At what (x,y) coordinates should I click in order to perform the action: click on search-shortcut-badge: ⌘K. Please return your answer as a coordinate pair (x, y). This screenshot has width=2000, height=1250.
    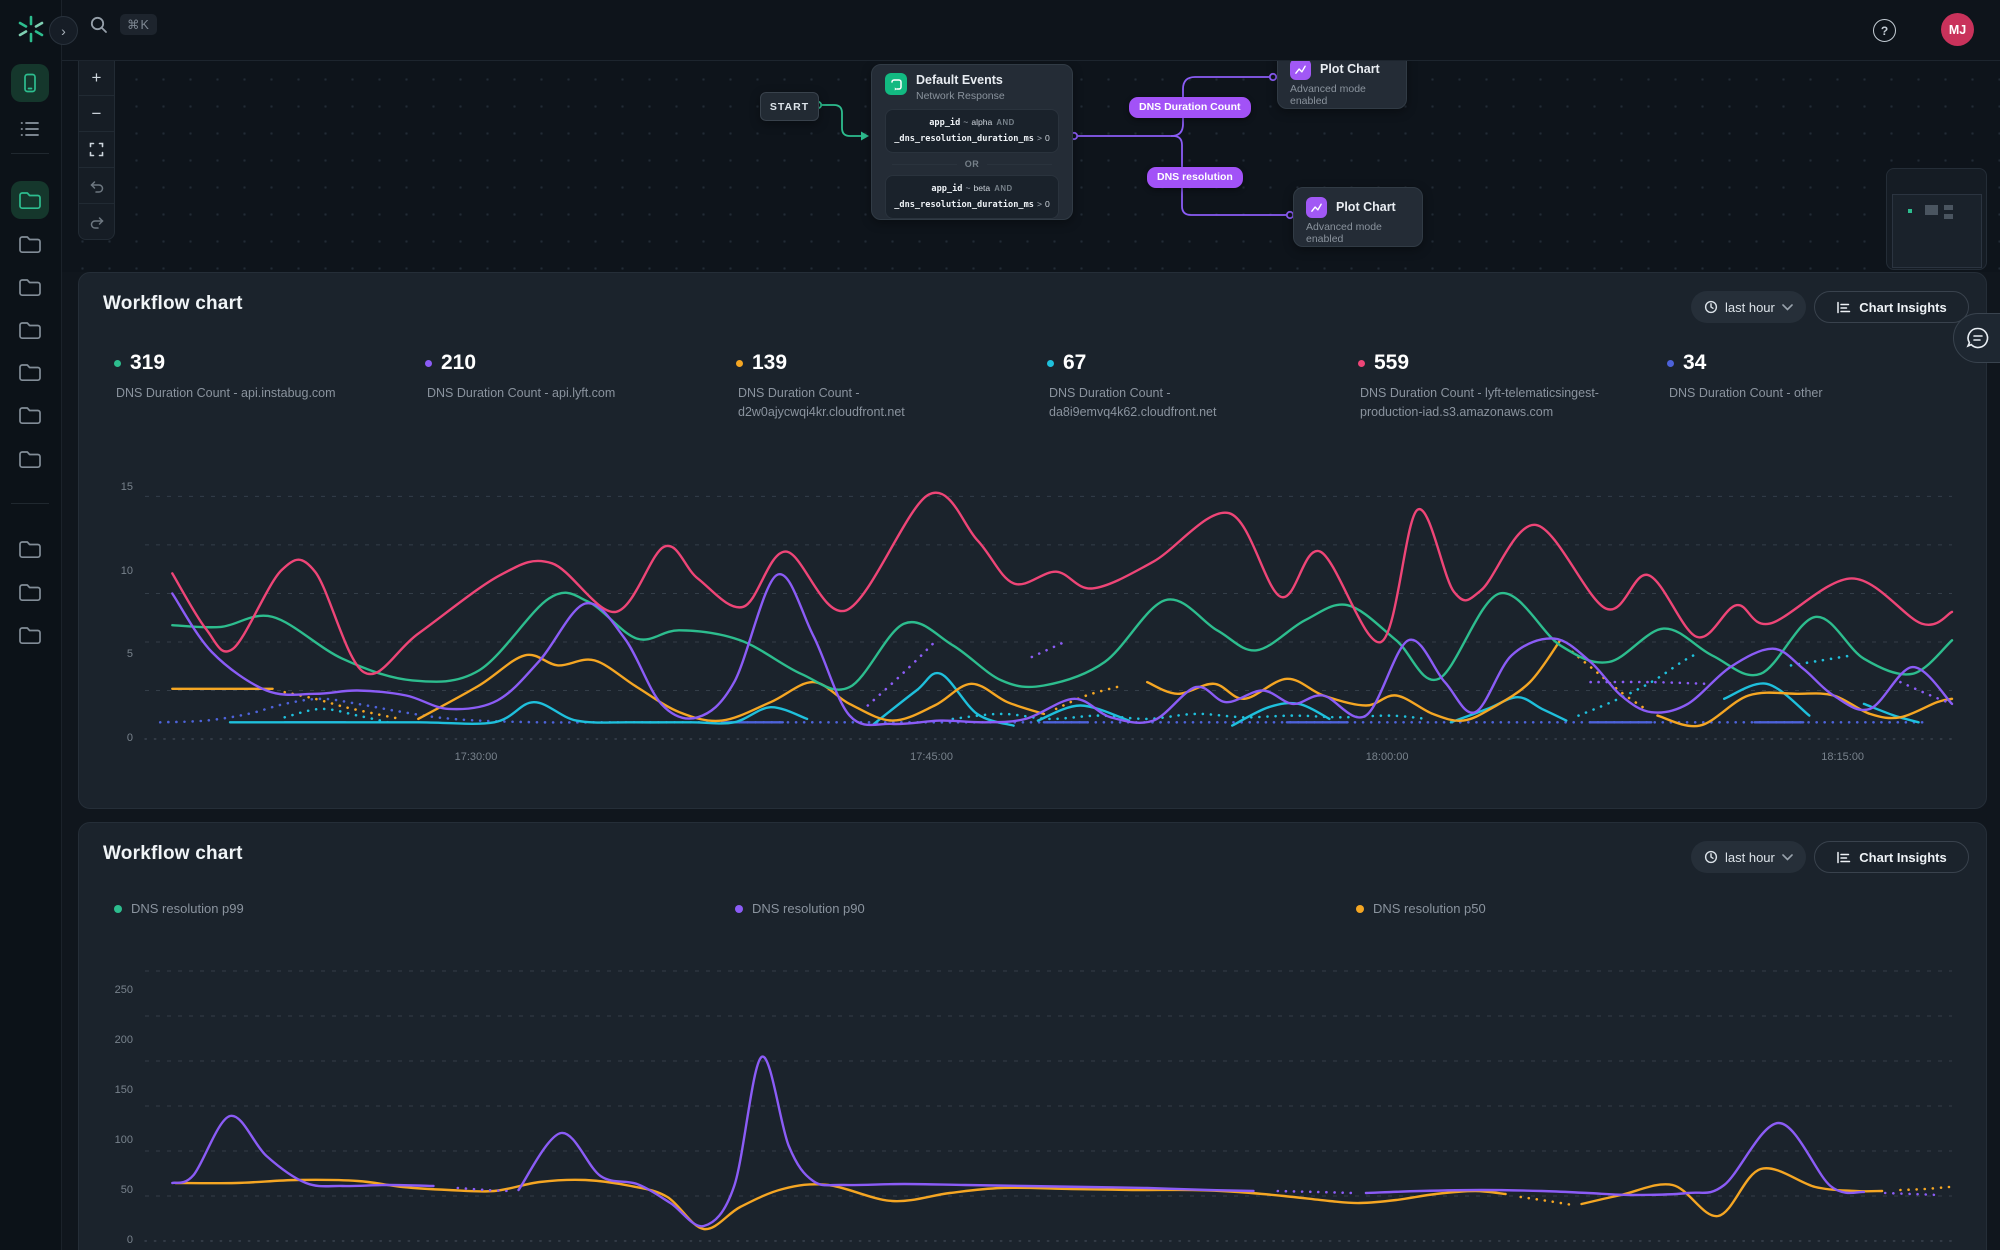
    Looking at the image, I should click on (138, 24).